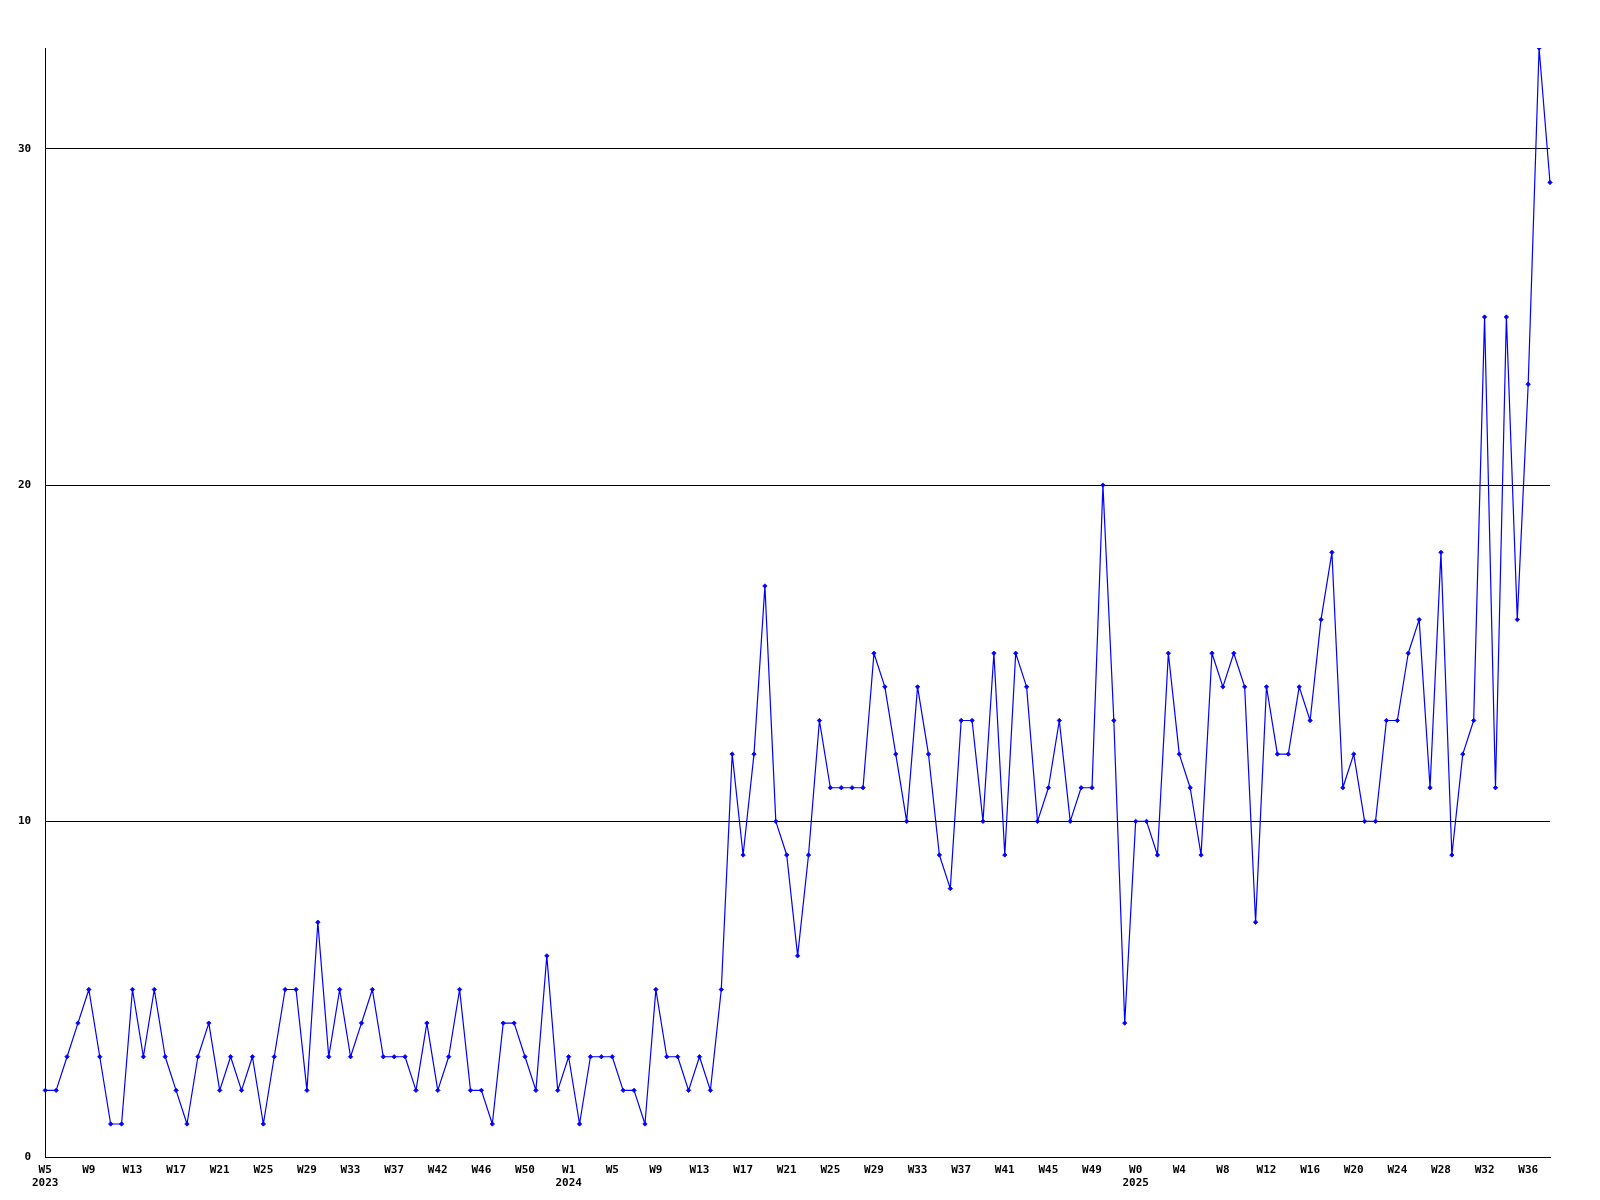 The image size is (1600, 1200). I want to click on x-tick-label: W20, so click(1353, 1170).